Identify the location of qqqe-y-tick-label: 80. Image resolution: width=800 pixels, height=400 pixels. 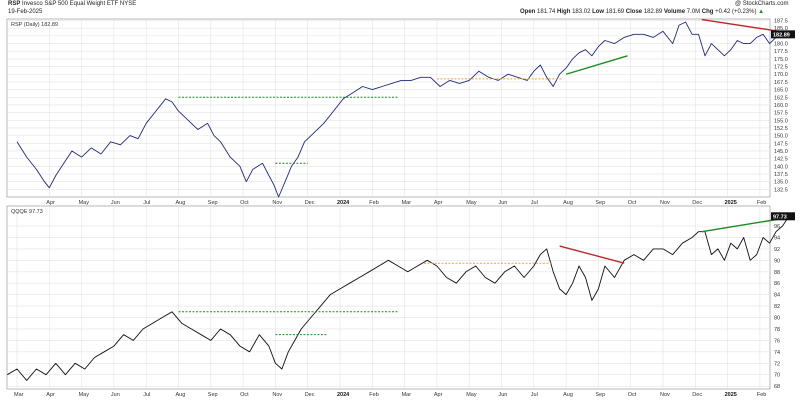
(777, 319).